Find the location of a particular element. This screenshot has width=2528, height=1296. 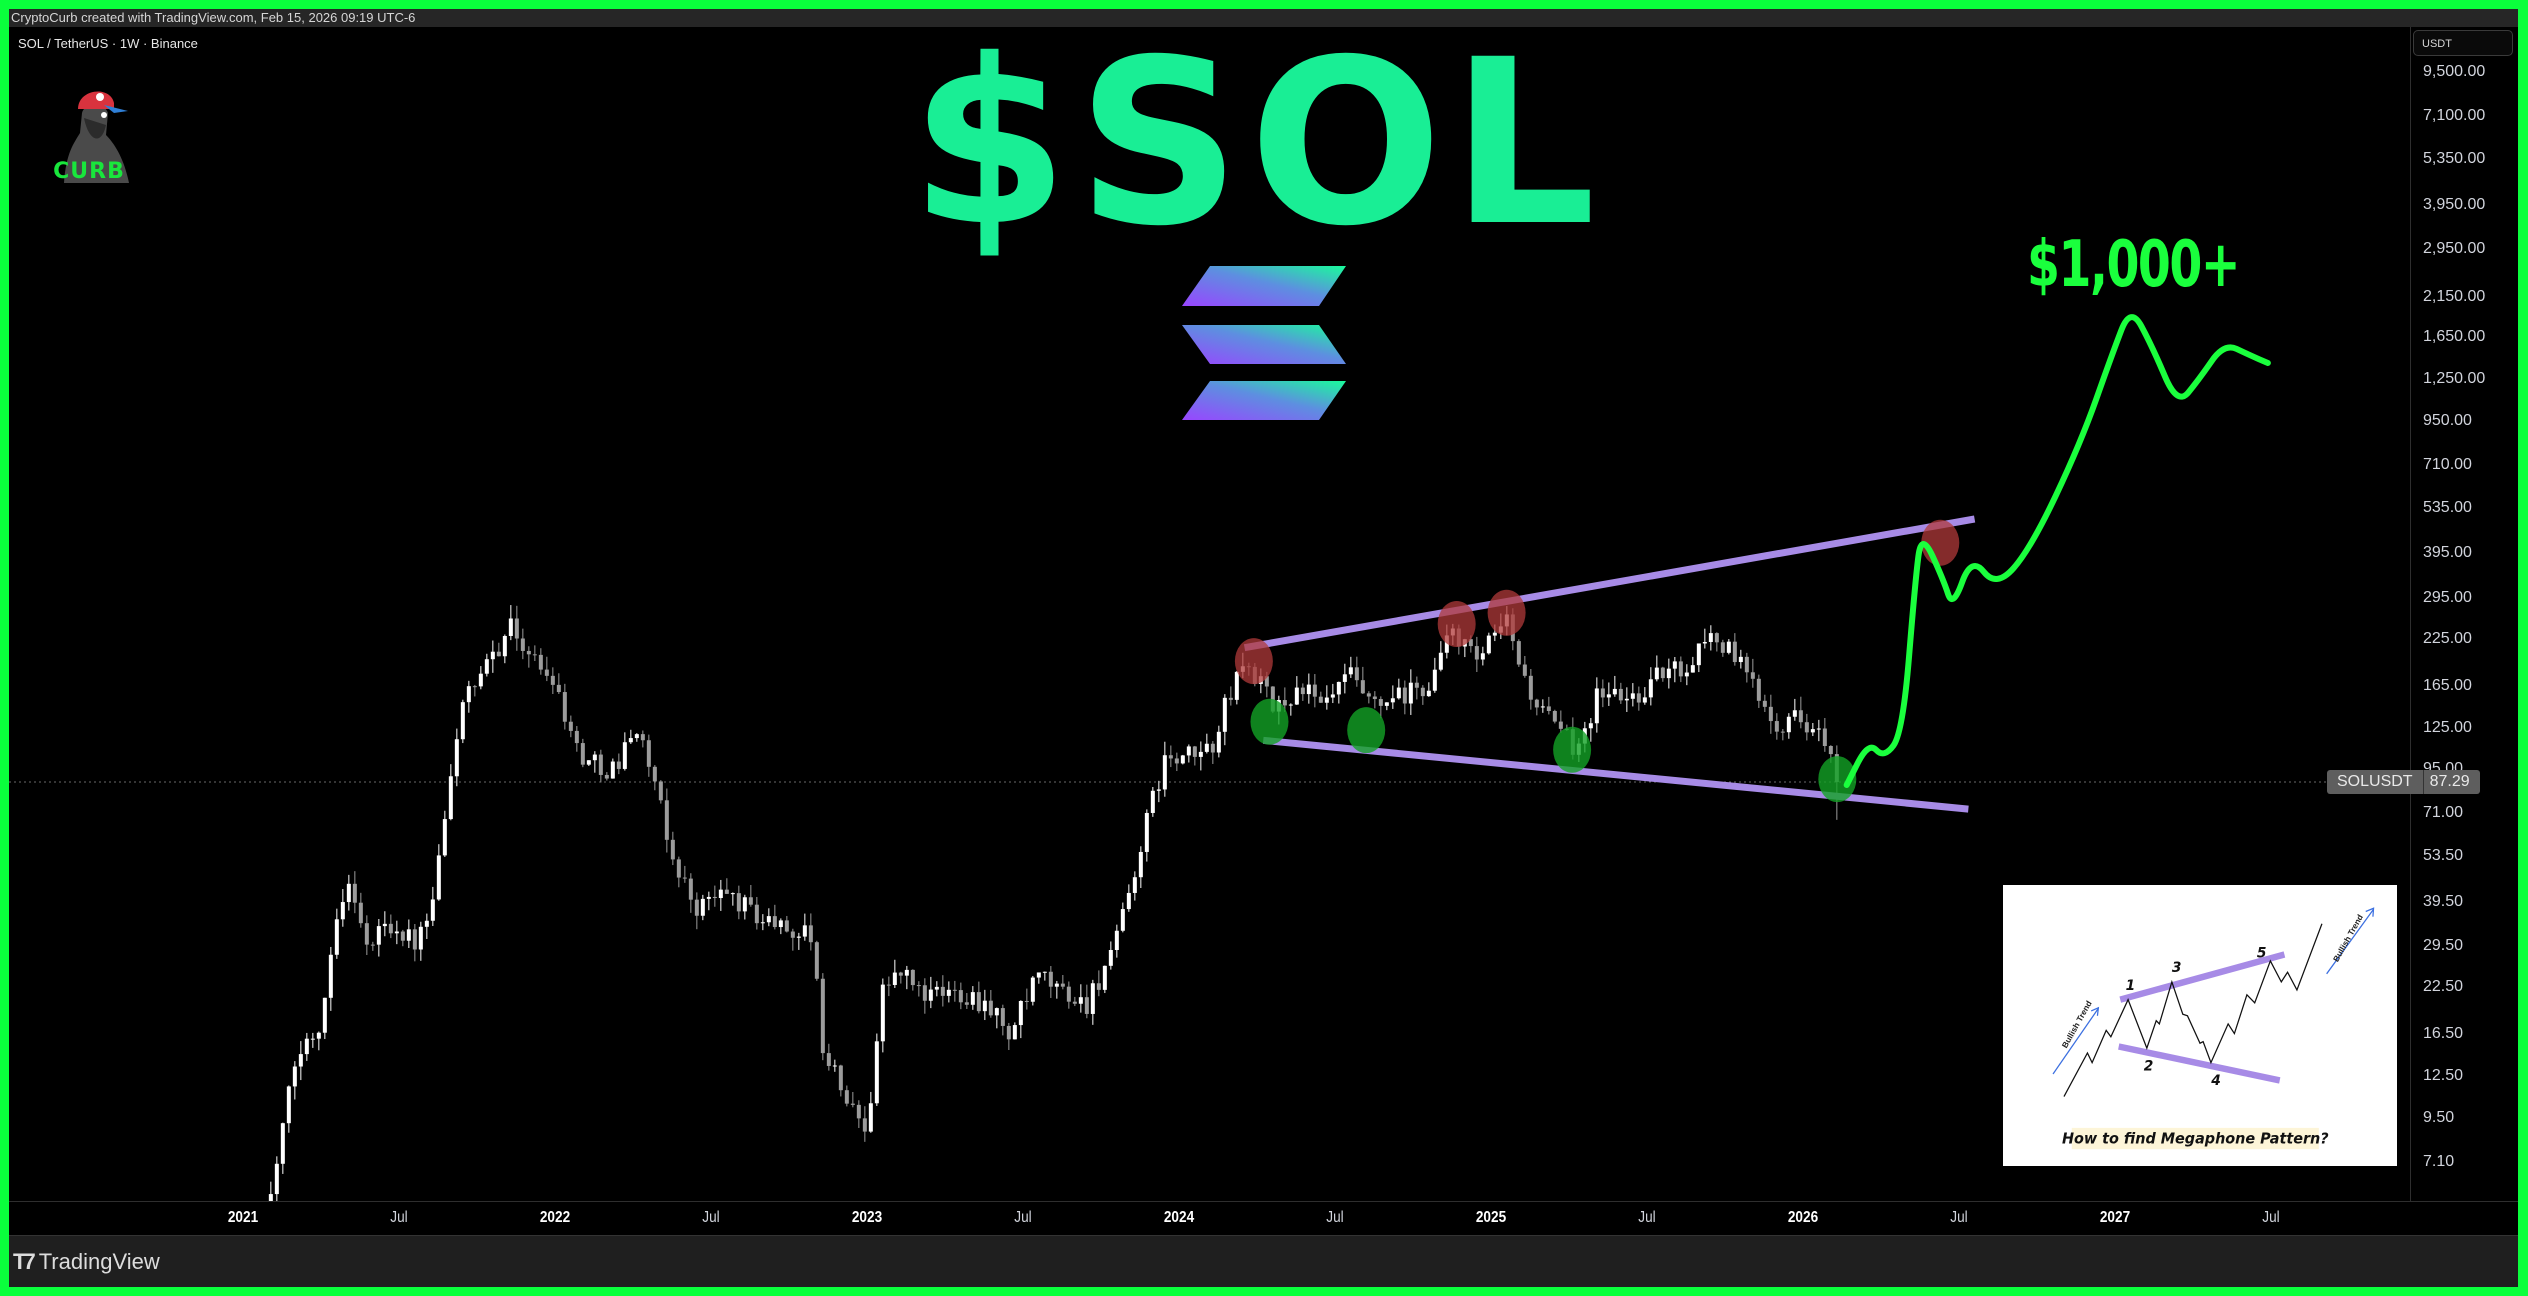

inset-wave-5: 5 is located at coordinates (2262, 953).